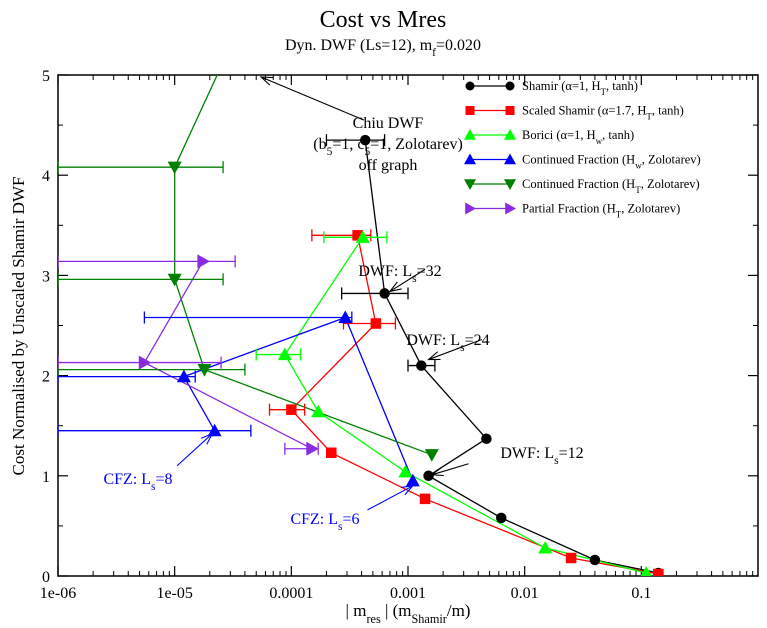 This screenshot has width=767, height=628. Describe the element at coordinates (580, 88) in the screenshot. I see `legend-label-0: Shamir (α=1, HT, tanh)` at that location.